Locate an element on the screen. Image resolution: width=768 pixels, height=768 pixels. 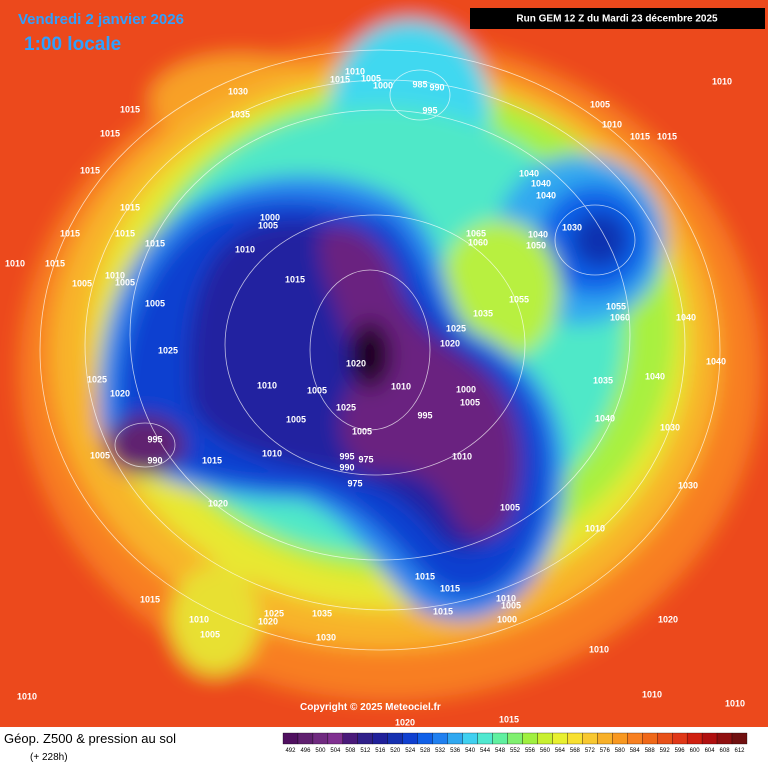
colorbar-label: 564 is located at coordinates (560, 751).